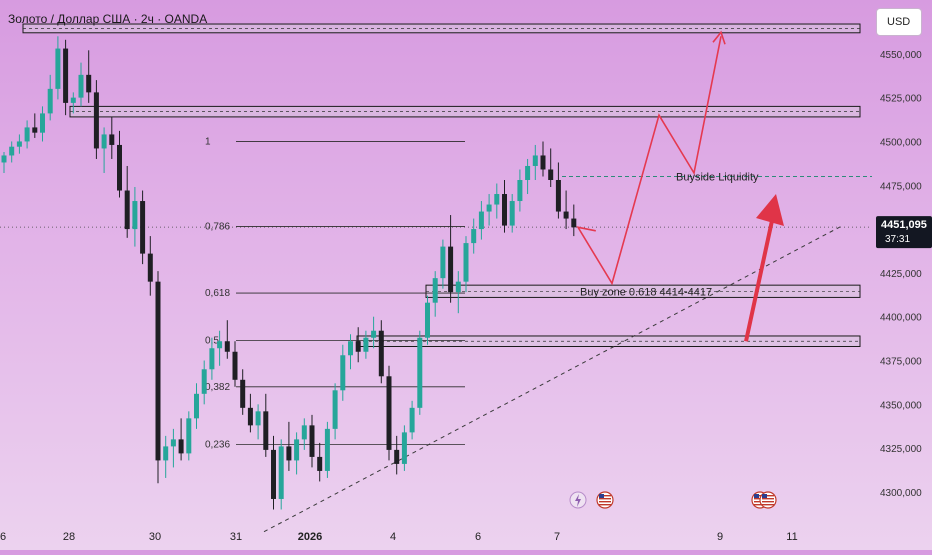  What do you see at coordinates (717, 177) in the screenshot?
I see `liquidity-label: Buyside Liquidity` at bounding box center [717, 177].